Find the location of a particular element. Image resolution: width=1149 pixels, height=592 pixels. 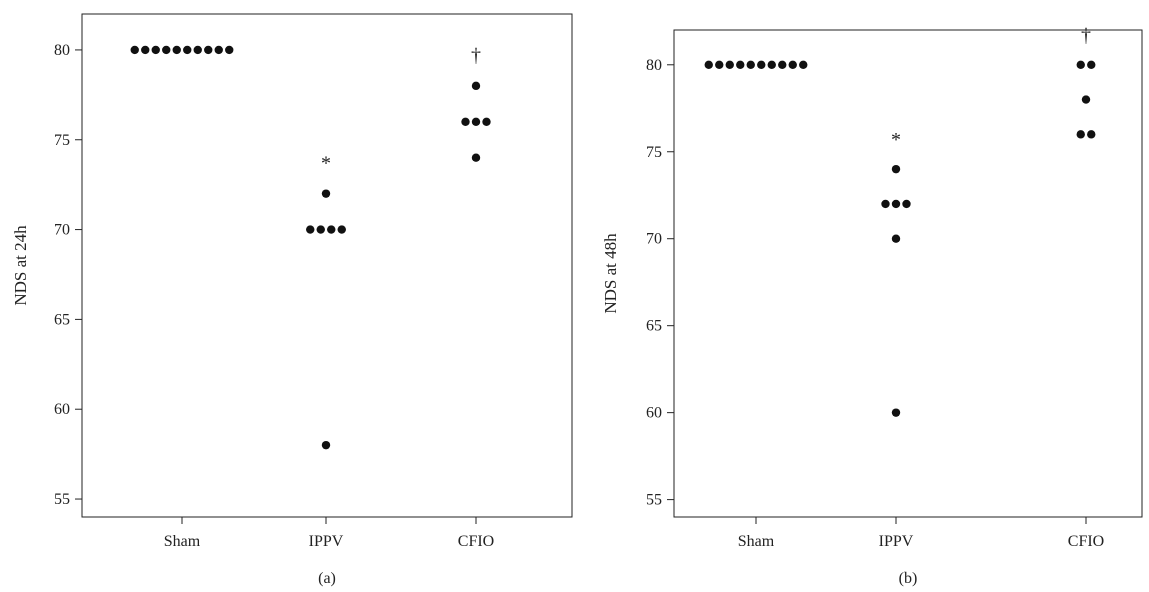

y-axis-label: NDS at 24h is located at coordinates (20, 265).